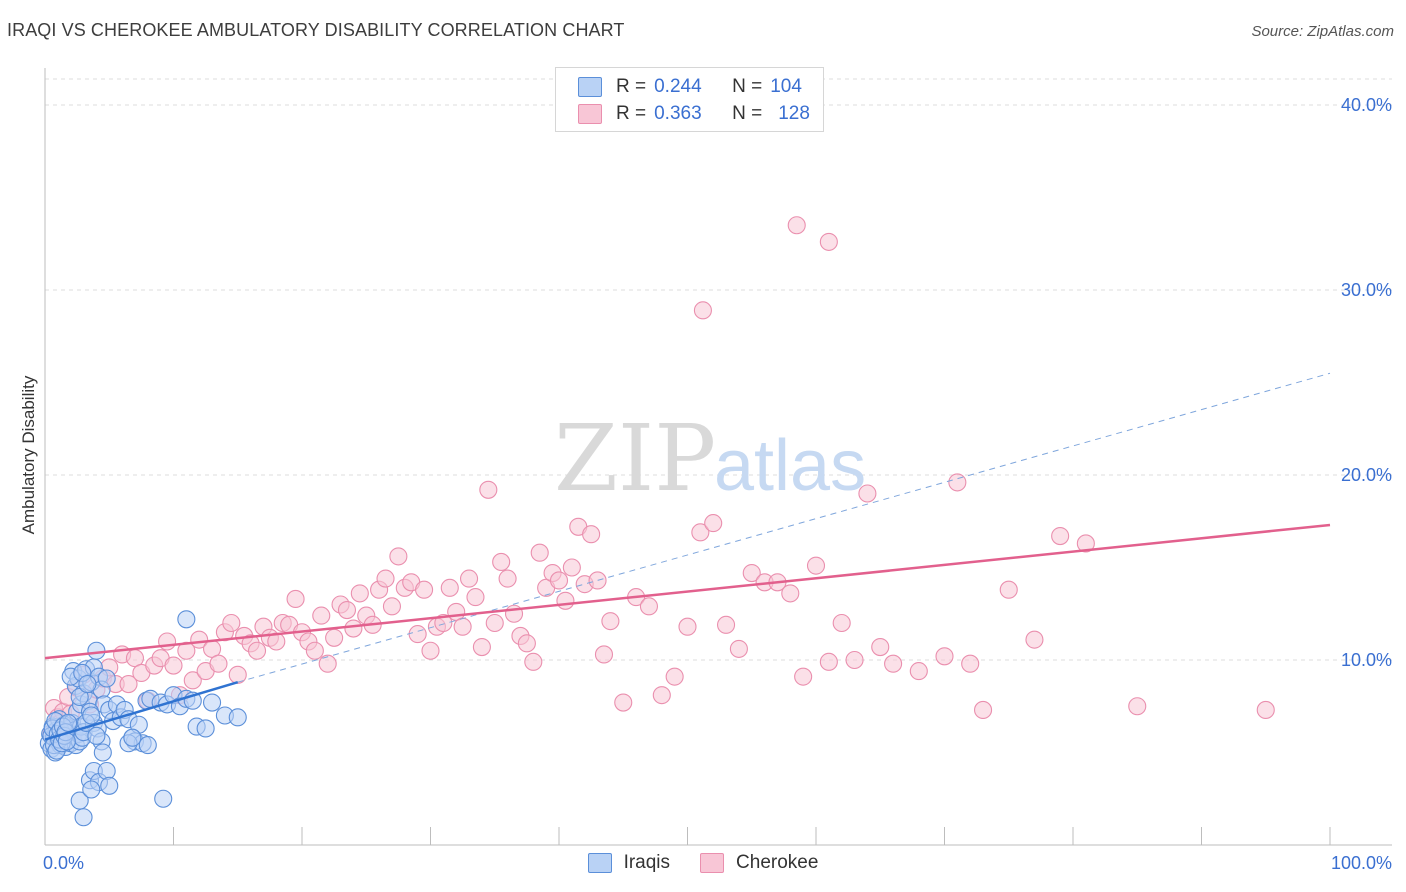 This screenshot has height=892, width=1406. What do you see at coordinates (678, 86) in the screenshot?
I see `legend-r-value: 0.244` at bounding box center [678, 86].